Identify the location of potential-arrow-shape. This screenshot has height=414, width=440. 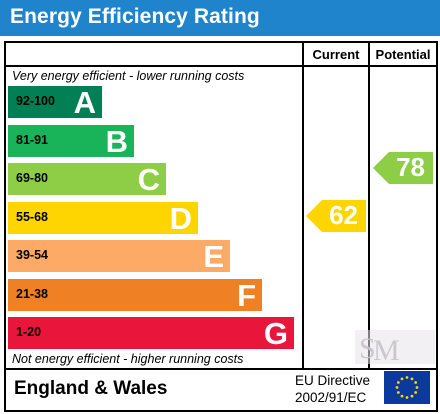
(403, 168).